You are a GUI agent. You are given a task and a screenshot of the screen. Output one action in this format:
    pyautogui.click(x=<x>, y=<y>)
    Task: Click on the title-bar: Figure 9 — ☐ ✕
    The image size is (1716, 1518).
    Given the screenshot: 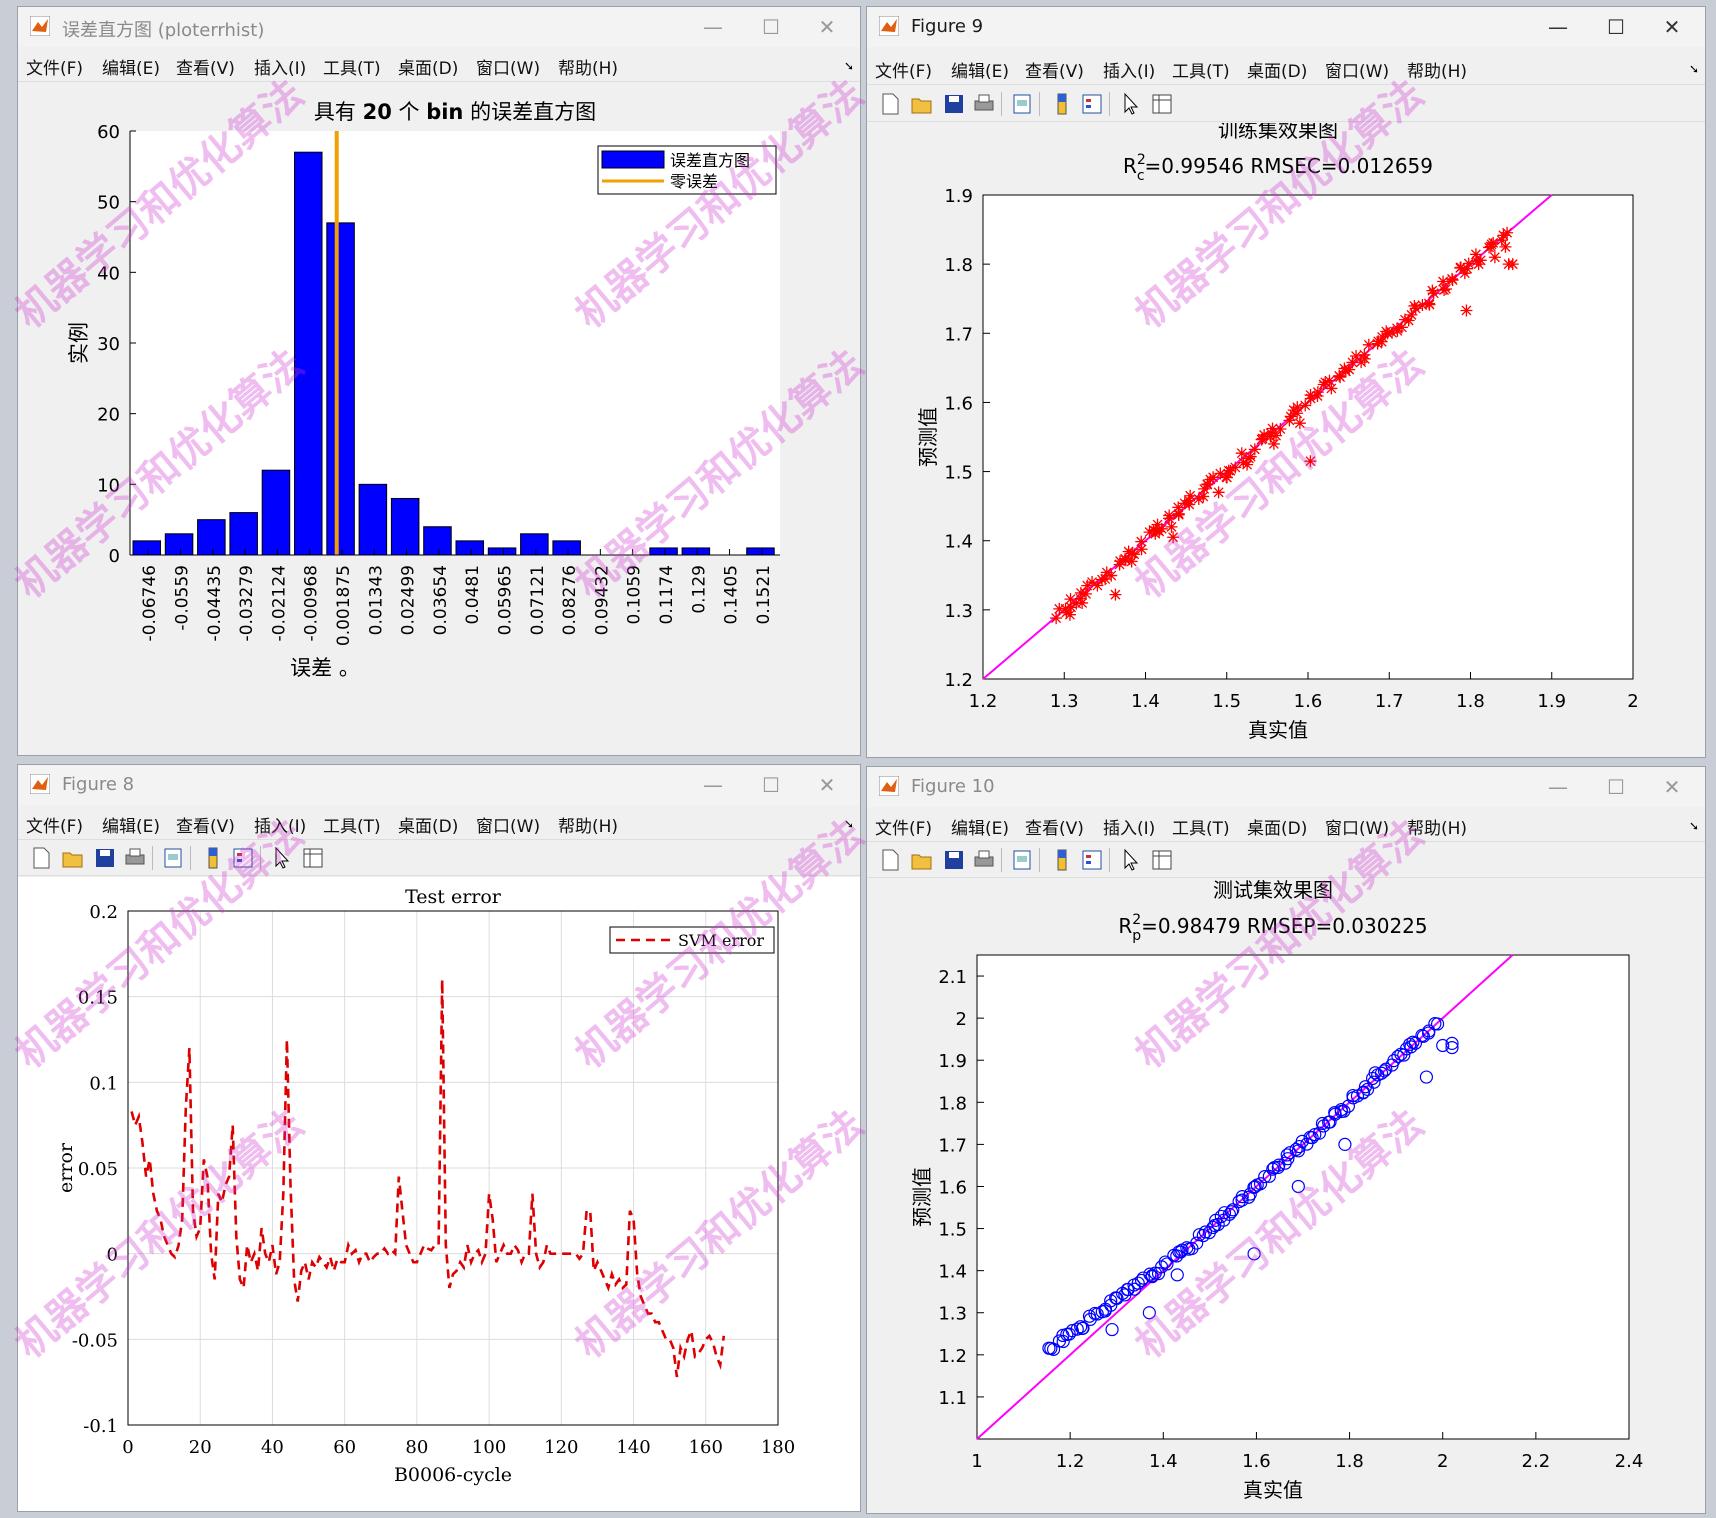 What is the action you would take?
    pyautogui.click(x=1286, y=27)
    